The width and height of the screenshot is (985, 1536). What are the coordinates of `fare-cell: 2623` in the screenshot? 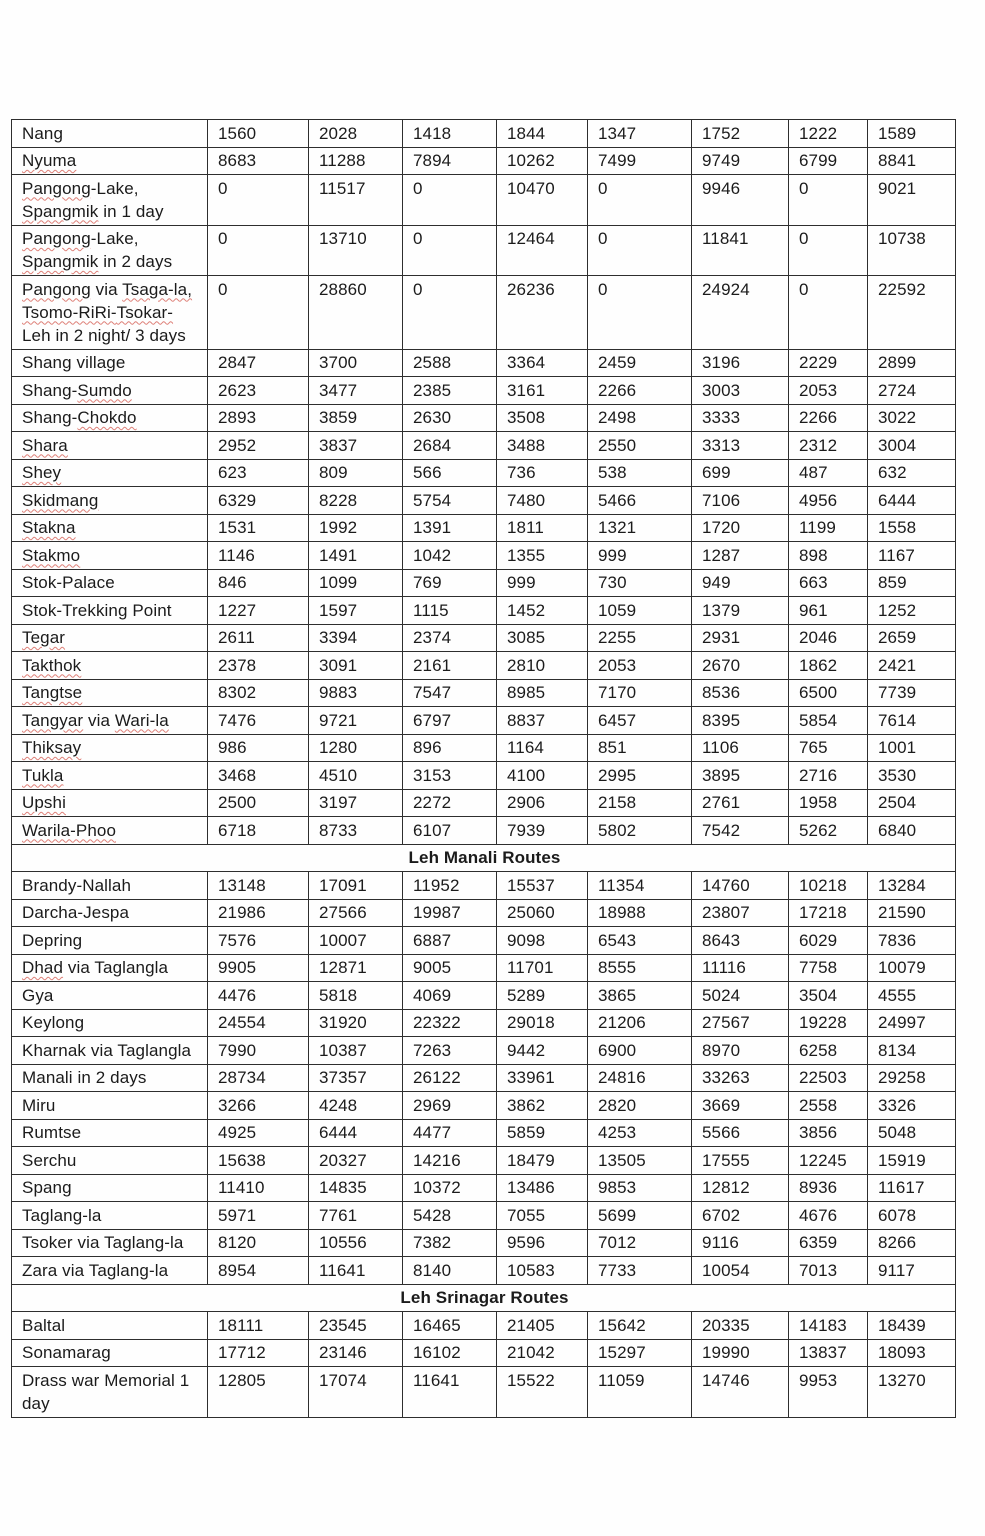 It's located at (258, 390).